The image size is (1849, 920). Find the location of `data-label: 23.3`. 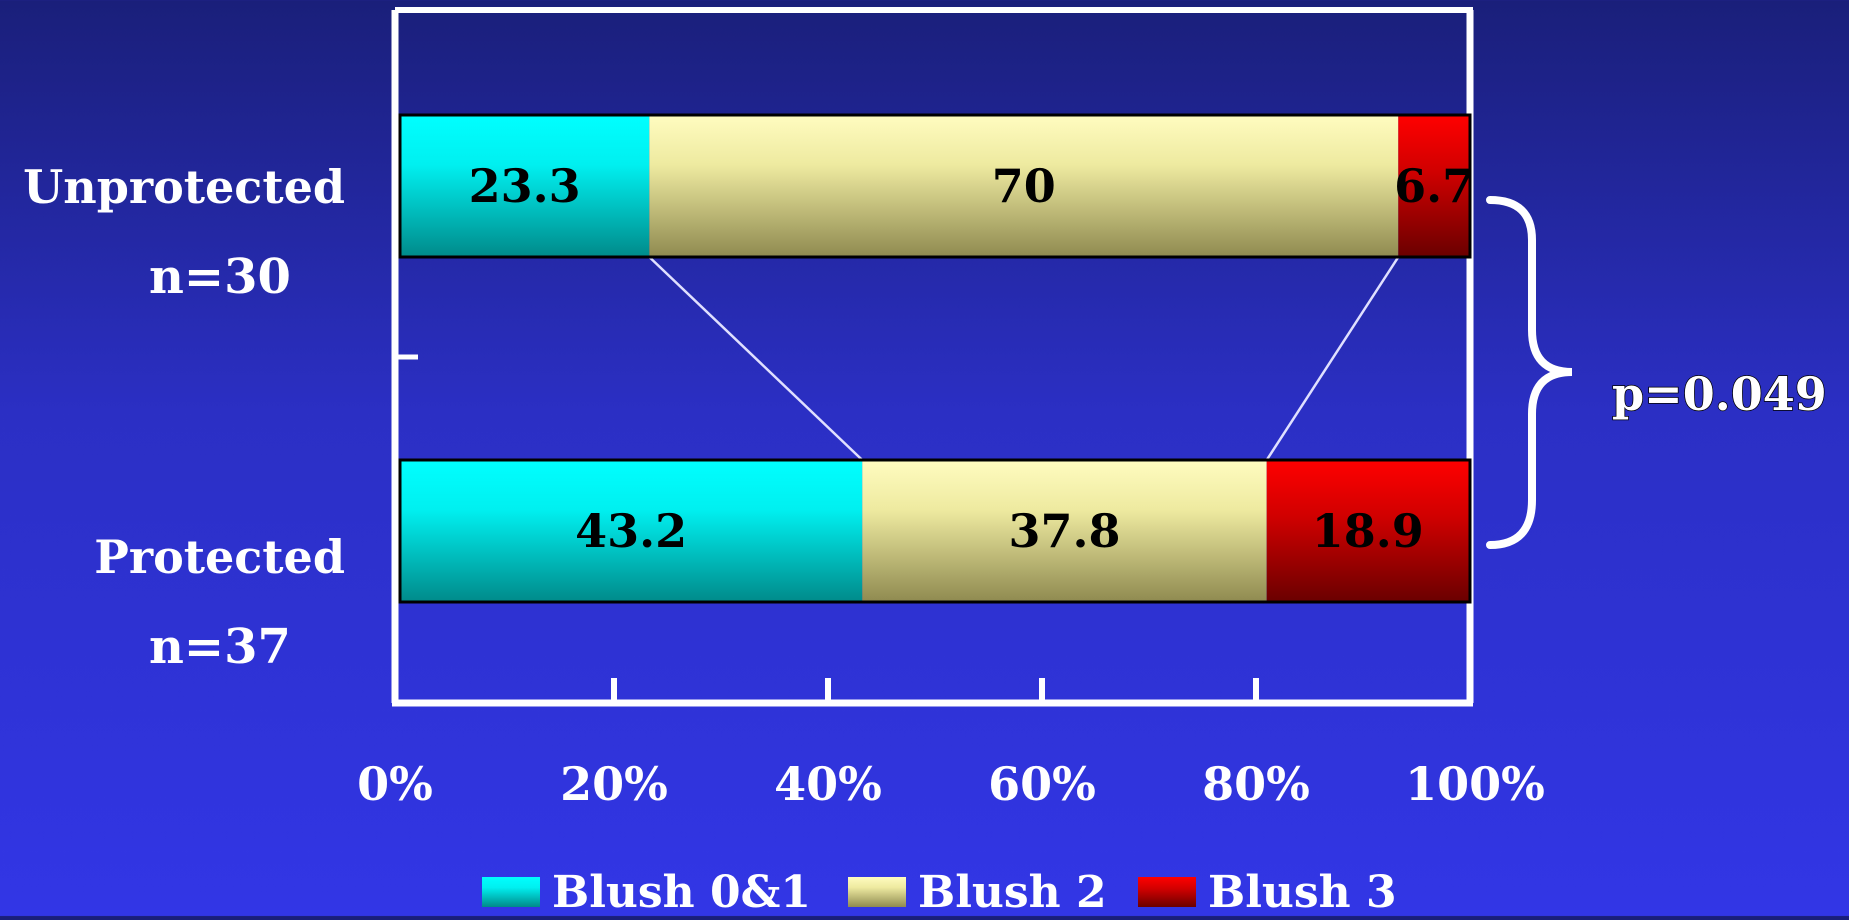

data-label: 23.3 is located at coordinates (525, 186).